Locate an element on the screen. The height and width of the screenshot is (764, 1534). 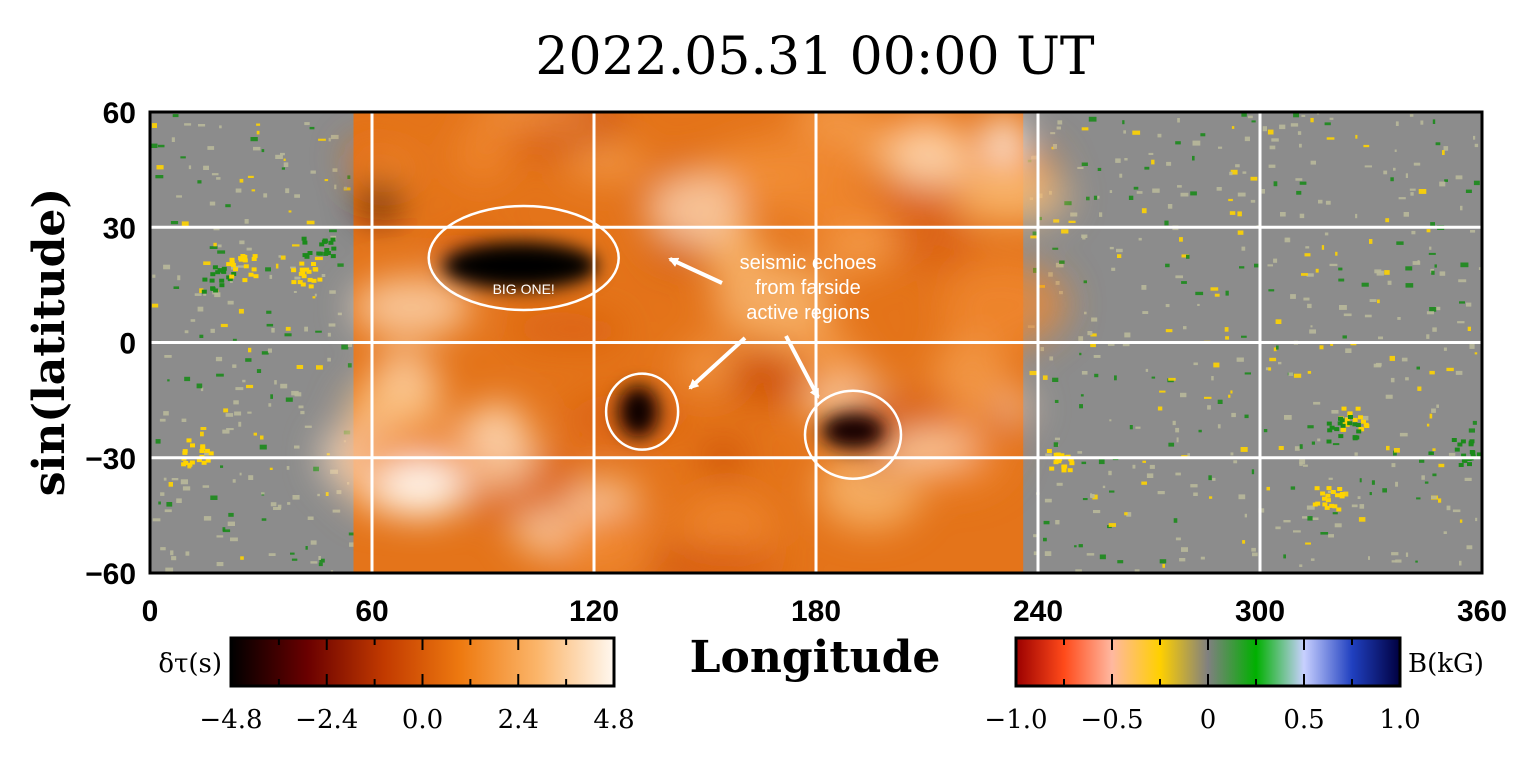
annotation-arrow is located at coordinates (717, 363).